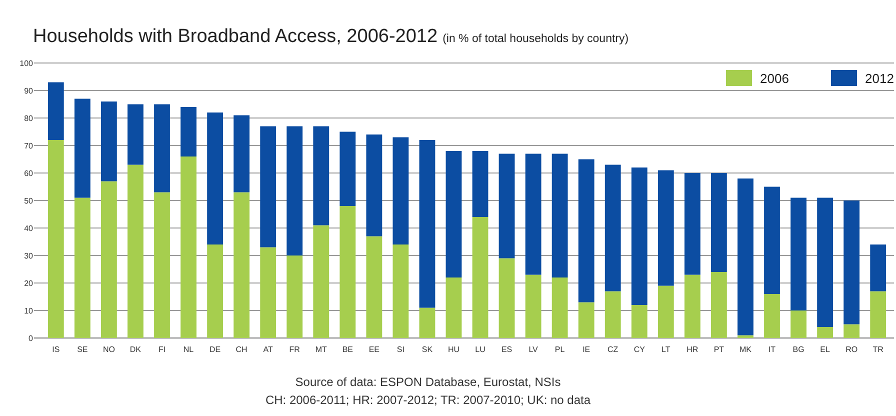 The height and width of the screenshot is (416, 896). Describe the element at coordinates (613, 349) in the screenshot. I see `x-tick-label: CZ` at that location.